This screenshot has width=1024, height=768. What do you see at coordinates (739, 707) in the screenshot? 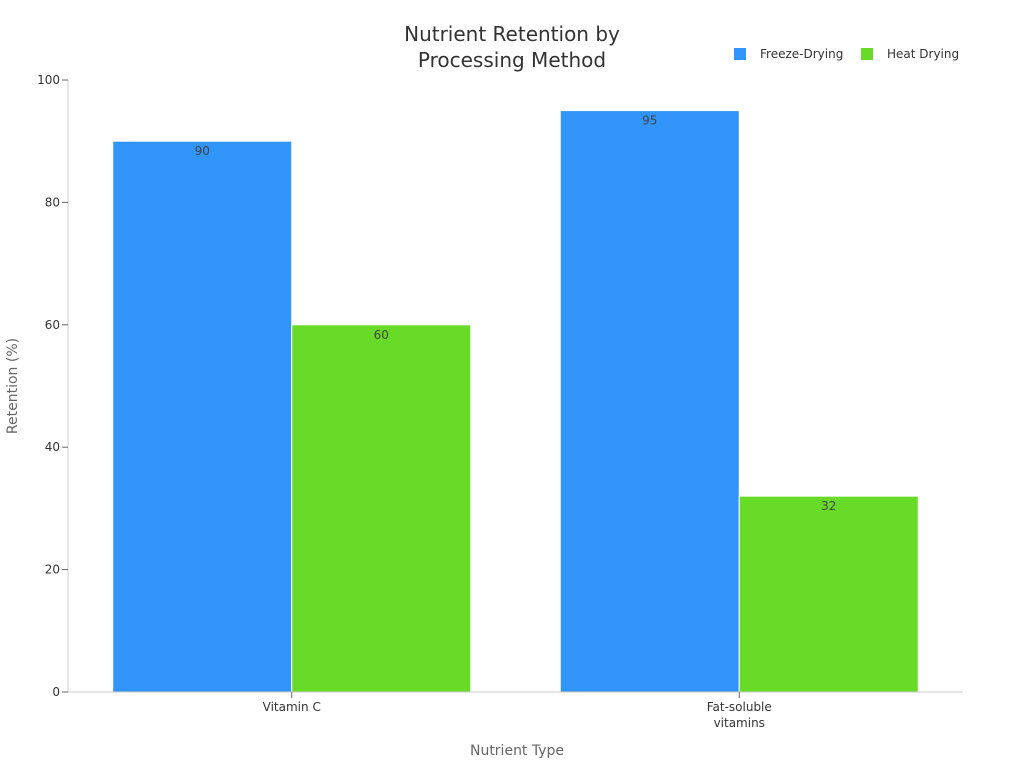
I see `x-tick-label: Fat-soluble` at bounding box center [739, 707].